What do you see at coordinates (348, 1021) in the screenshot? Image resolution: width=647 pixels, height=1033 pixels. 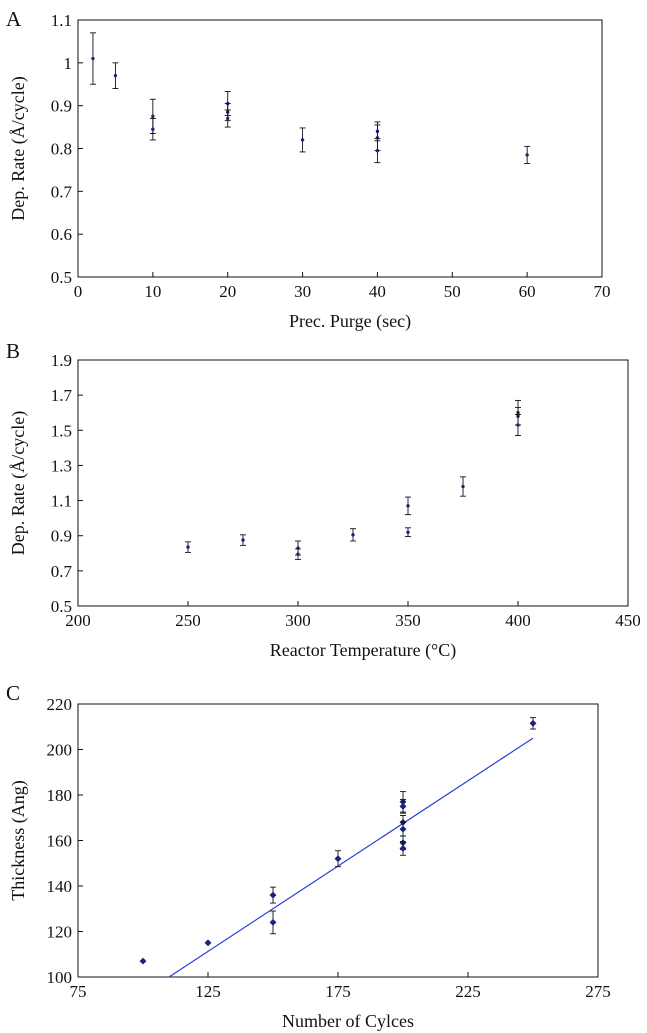 I see `x-axis-label: Number of Cylces` at bounding box center [348, 1021].